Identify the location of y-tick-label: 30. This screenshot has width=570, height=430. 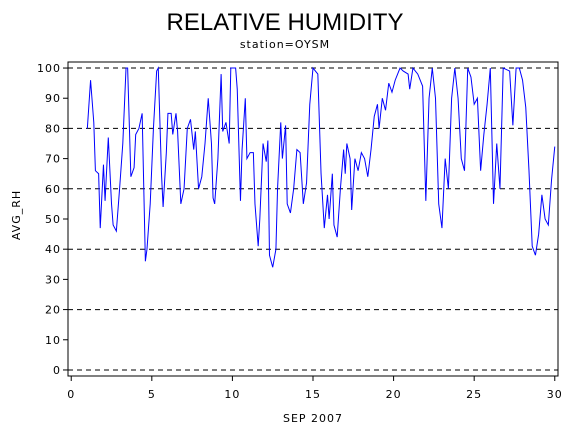
(53, 279).